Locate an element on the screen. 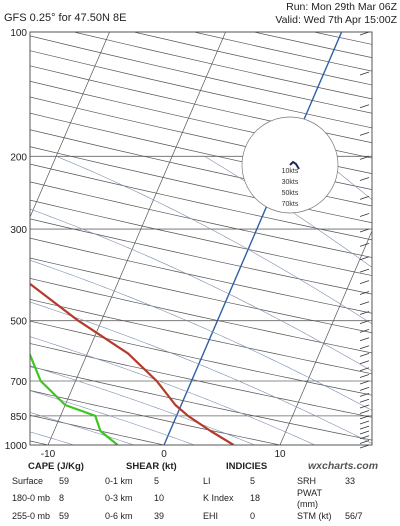 The height and width of the screenshot is (526, 400). hodograph-ring-label: 10kts is located at coordinates (290, 171).